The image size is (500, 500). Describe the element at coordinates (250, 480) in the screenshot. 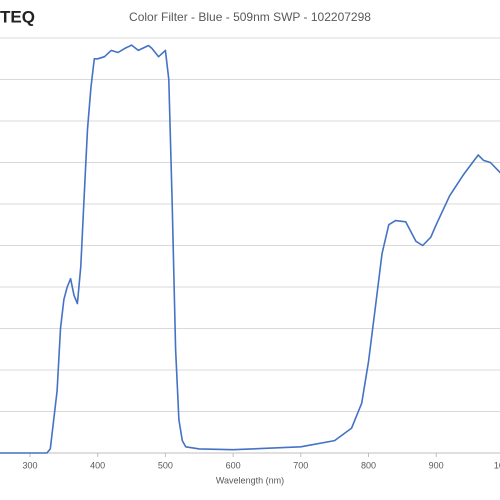

I see `x-axis-label: Wavelength (nm)` at that location.